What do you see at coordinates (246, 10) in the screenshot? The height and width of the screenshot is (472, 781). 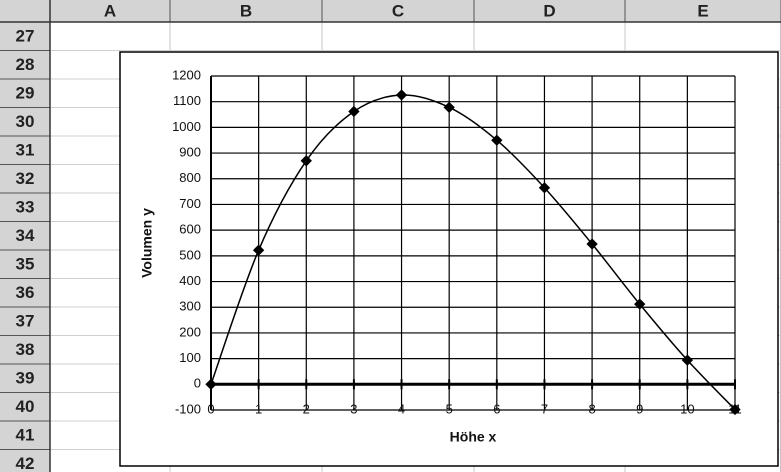 I see `column-header: B` at bounding box center [246, 10].